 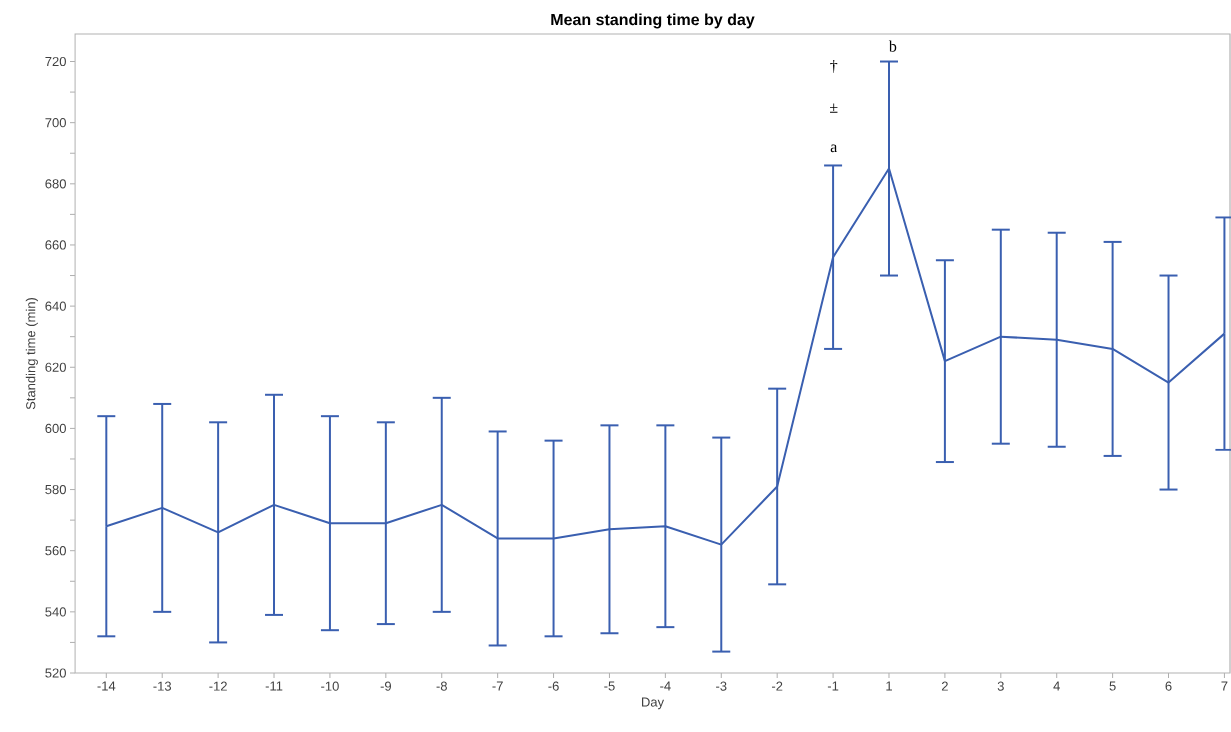 What do you see at coordinates (55, 489) in the screenshot?
I see `y-tick-label: 580` at bounding box center [55, 489].